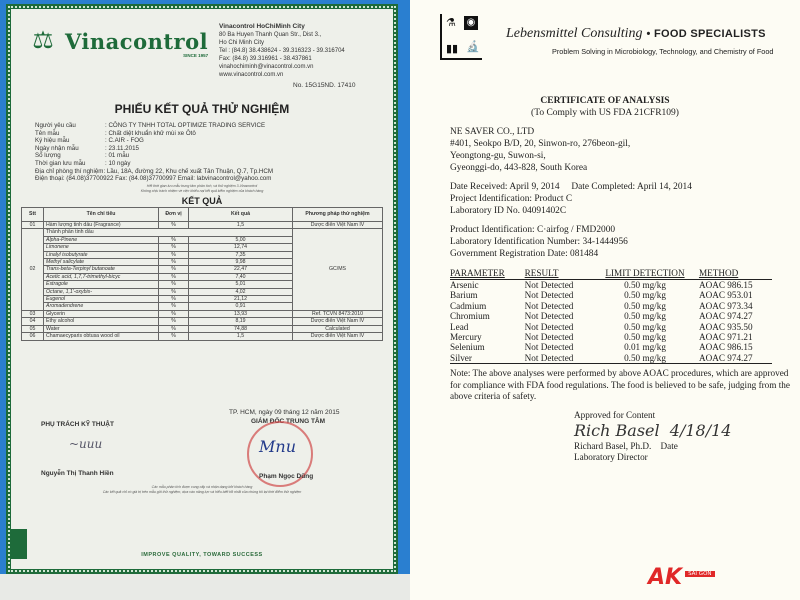  I want to click on column-header: METHOD, so click(735, 273).